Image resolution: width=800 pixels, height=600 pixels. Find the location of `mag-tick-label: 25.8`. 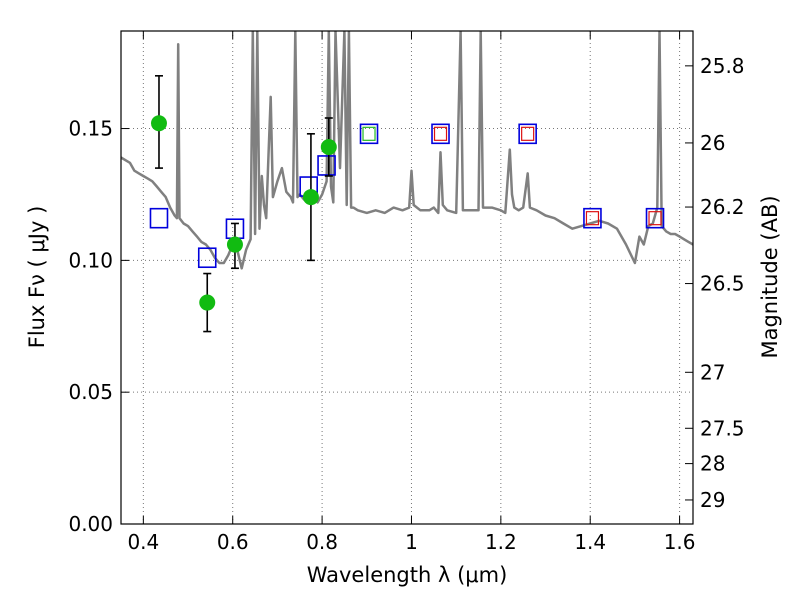

mag-tick-label: 25.8 is located at coordinates (722, 66).